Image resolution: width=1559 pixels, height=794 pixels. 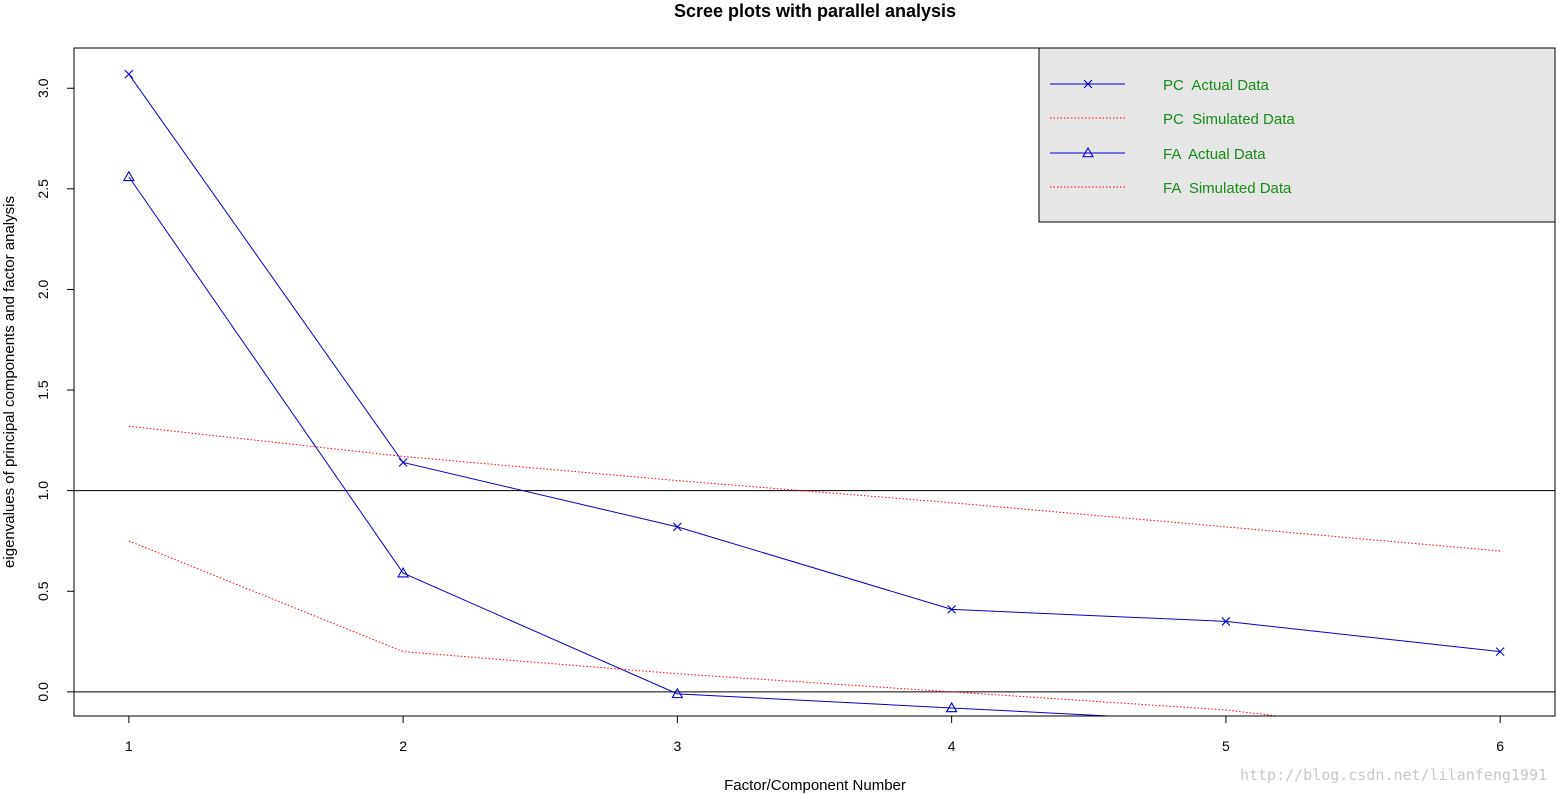 What do you see at coordinates (1500, 746) in the screenshot?
I see `x-tick-label: 6` at bounding box center [1500, 746].